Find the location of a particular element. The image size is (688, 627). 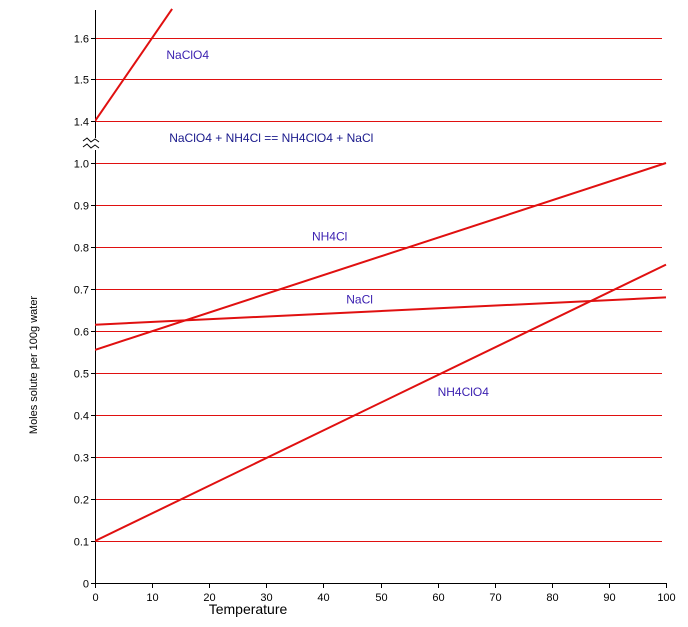

x-tick-label: 10 is located at coordinates (152, 598).